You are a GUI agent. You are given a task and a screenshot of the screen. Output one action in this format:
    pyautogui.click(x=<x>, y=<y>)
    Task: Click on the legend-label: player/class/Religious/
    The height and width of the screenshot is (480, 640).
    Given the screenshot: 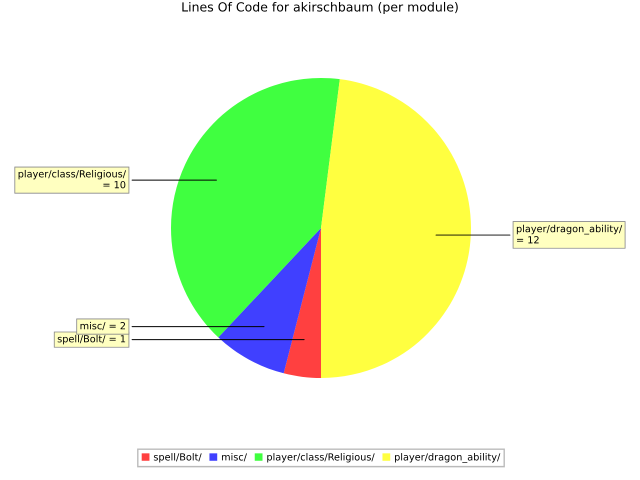 What is the action you would take?
    pyautogui.click(x=321, y=457)
    